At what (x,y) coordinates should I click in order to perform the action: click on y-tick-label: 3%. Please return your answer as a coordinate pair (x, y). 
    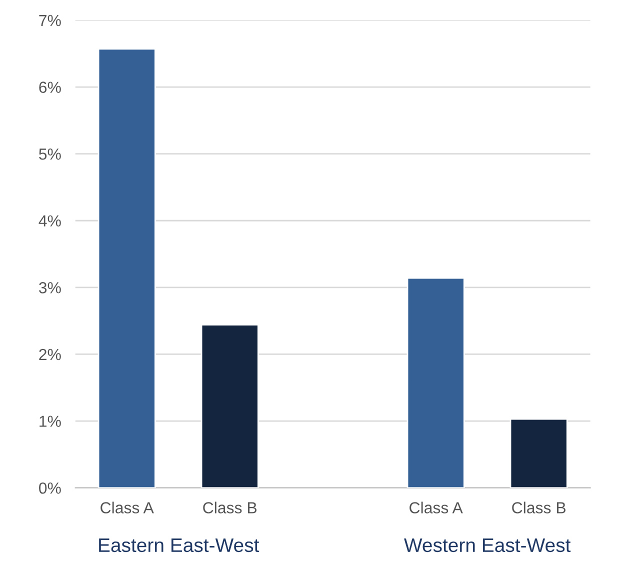
    Looking at the image, I should click on (49, 288).